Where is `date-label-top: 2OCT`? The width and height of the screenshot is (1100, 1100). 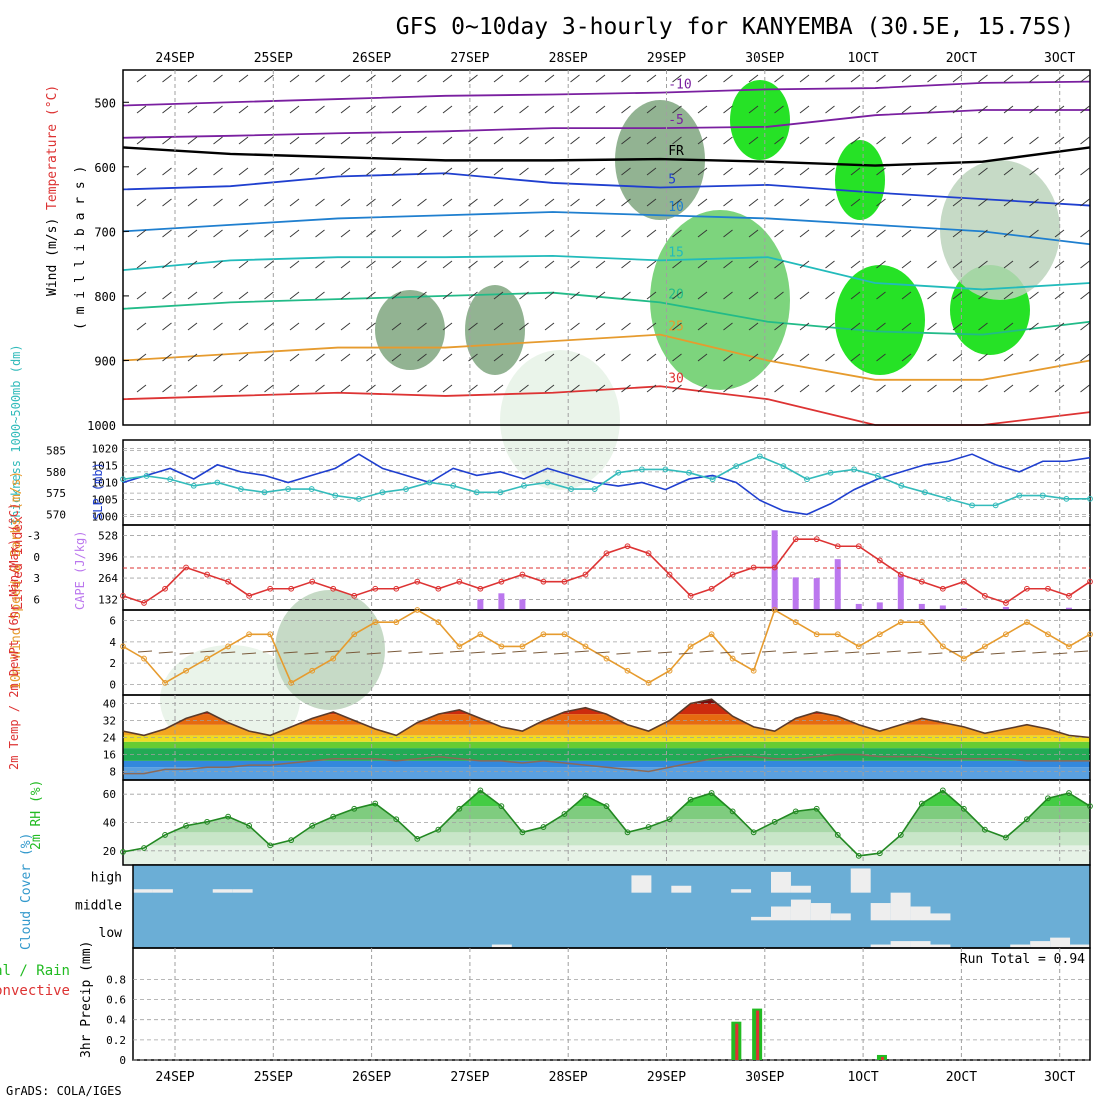
date-label-top: 2OCT is located at coordinates (961, 58).